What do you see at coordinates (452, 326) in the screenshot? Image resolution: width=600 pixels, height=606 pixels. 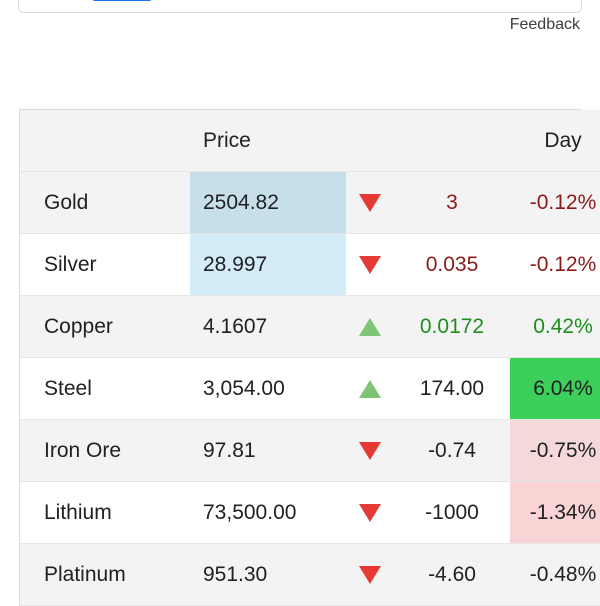 I see `commodity-change: 0.0172` at bounding box center [452, 326].